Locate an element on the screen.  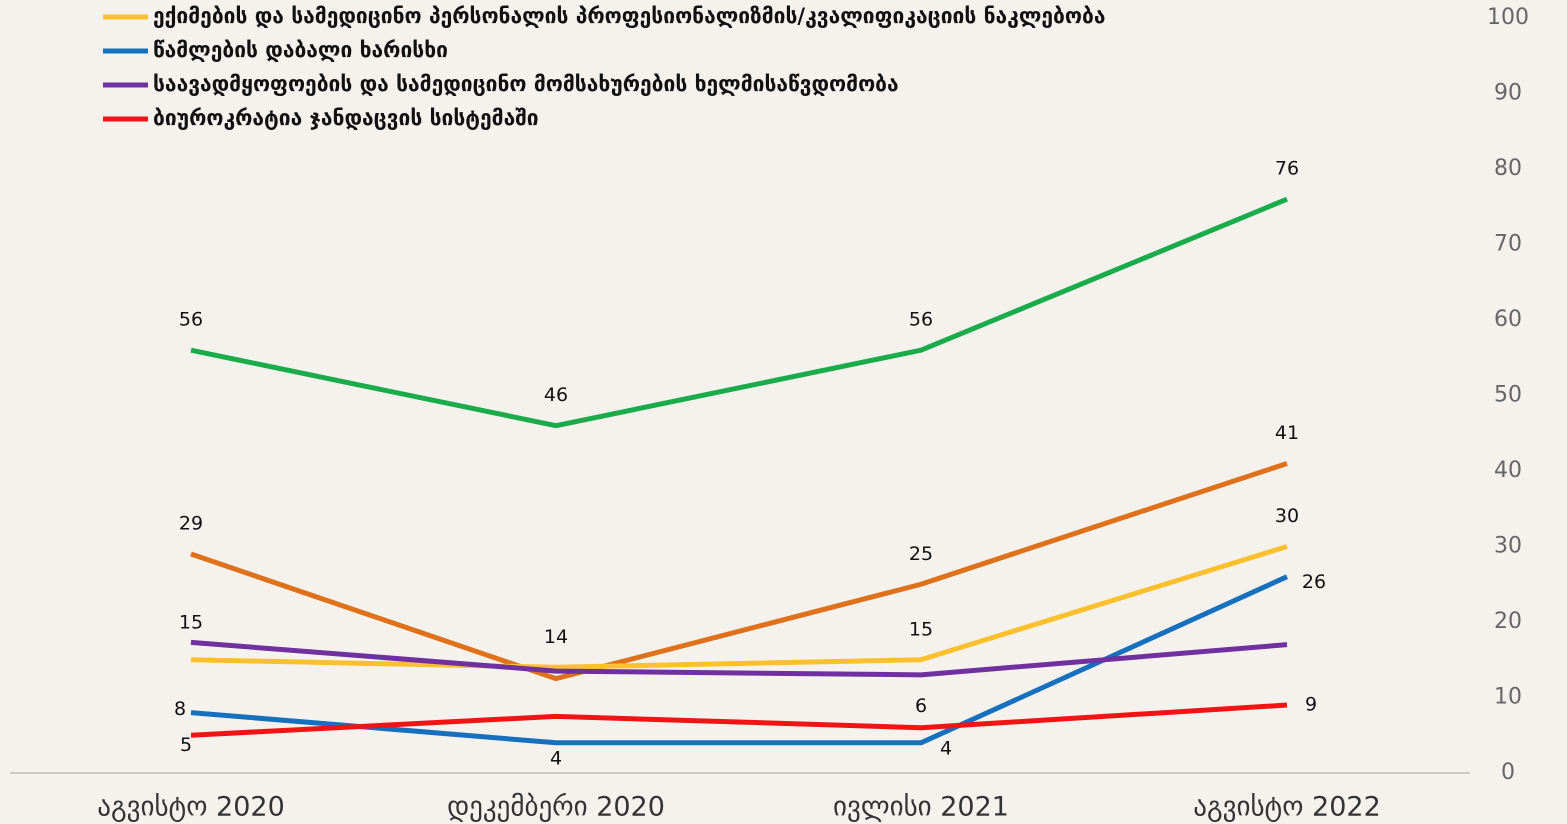
x-tick-label: აგვისტო 2020 is located at coordinates (191, 807).